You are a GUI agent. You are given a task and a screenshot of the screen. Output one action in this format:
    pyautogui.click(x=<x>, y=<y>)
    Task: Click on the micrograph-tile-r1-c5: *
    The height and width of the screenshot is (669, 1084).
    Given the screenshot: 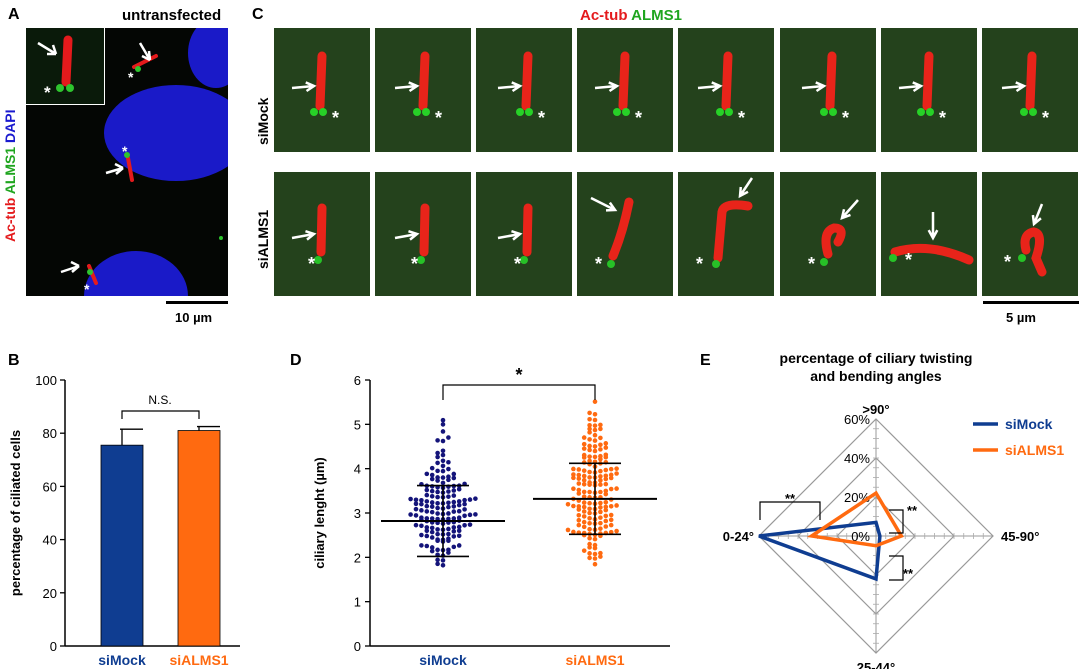 What is the action you would take?
    pyautogui.click(x=726, y=90)
    